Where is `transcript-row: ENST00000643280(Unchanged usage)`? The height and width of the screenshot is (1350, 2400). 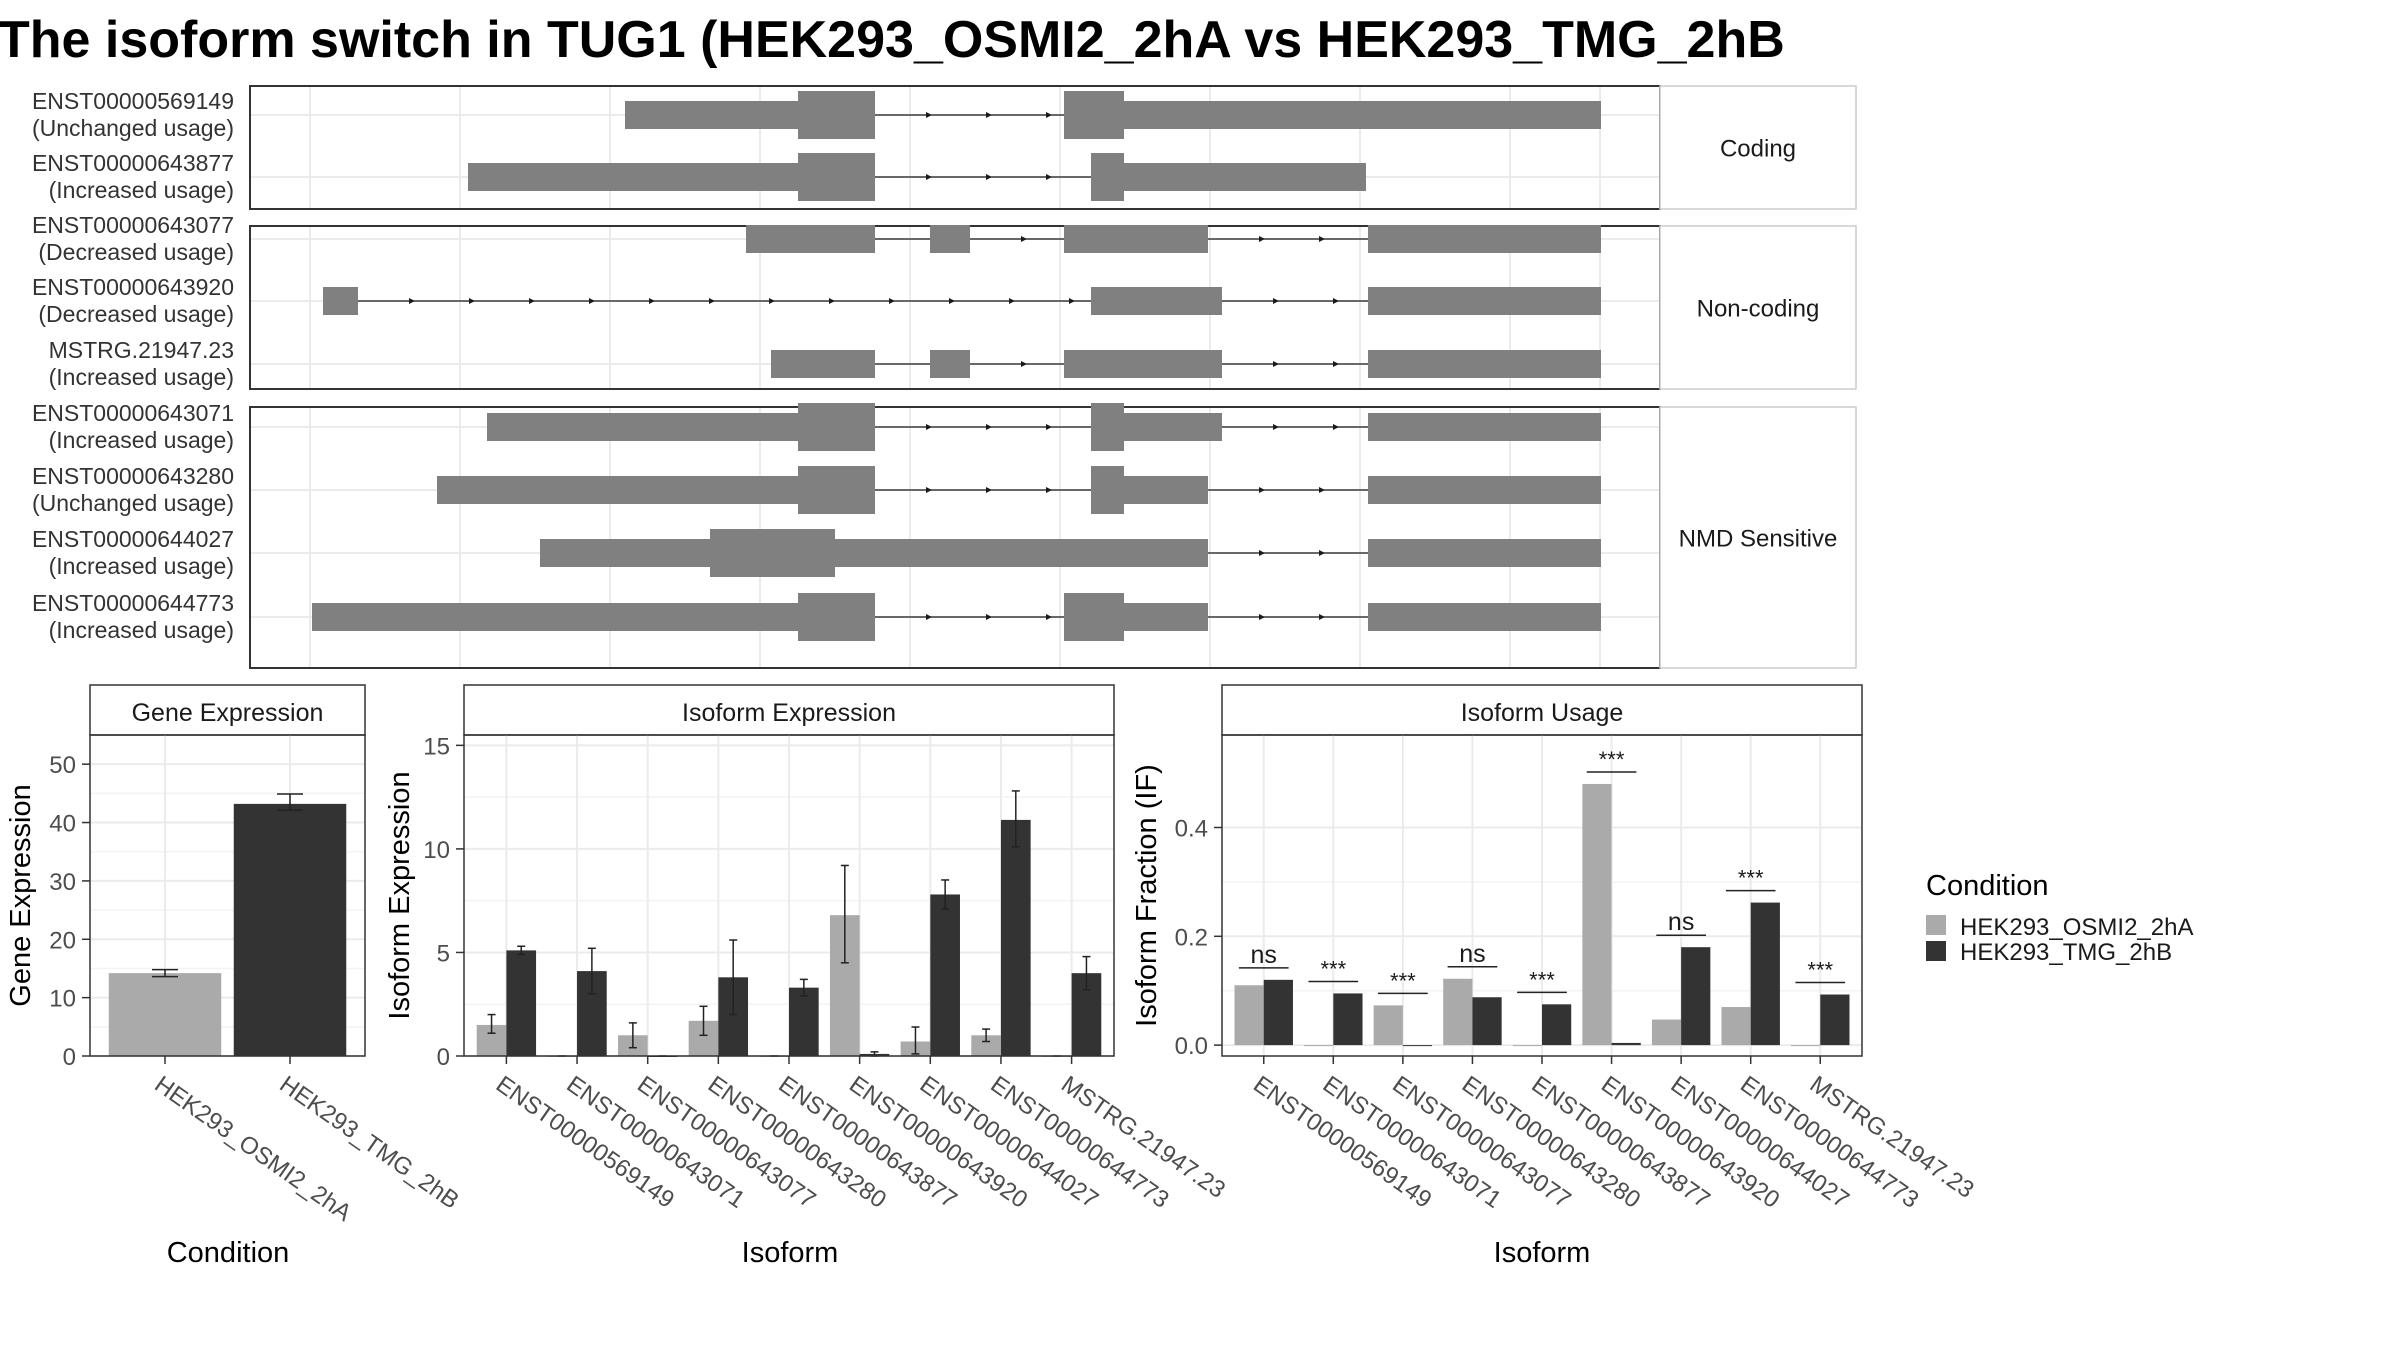 transcript-row: ENST00000643280(Unchanged usage) is located at coordinates (816, 489).